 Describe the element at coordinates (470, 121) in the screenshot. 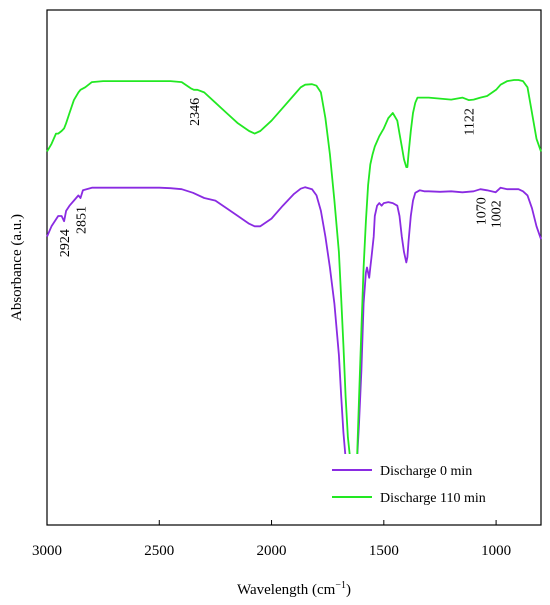

I see `peak-annotation: 1122` at that location.